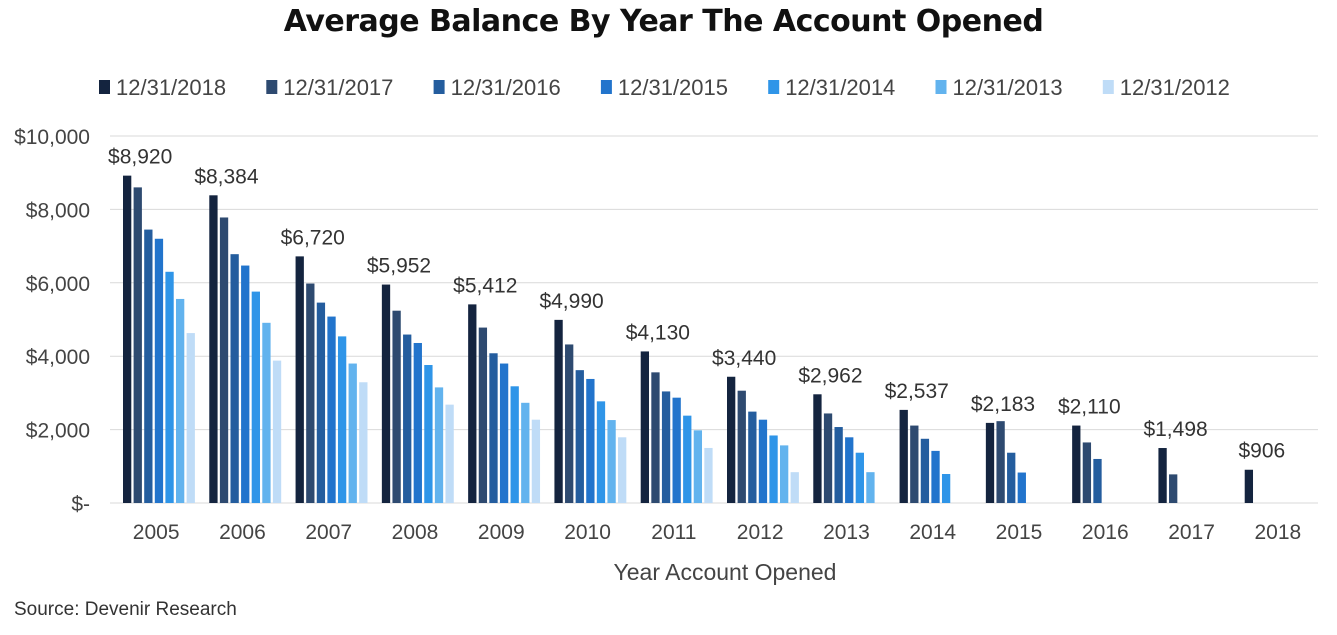 This screenshot has width=1337, height=635. Describe the element at coordinates (1003, 404) in the screenshot. I see `data-label: $2,183` at that location.